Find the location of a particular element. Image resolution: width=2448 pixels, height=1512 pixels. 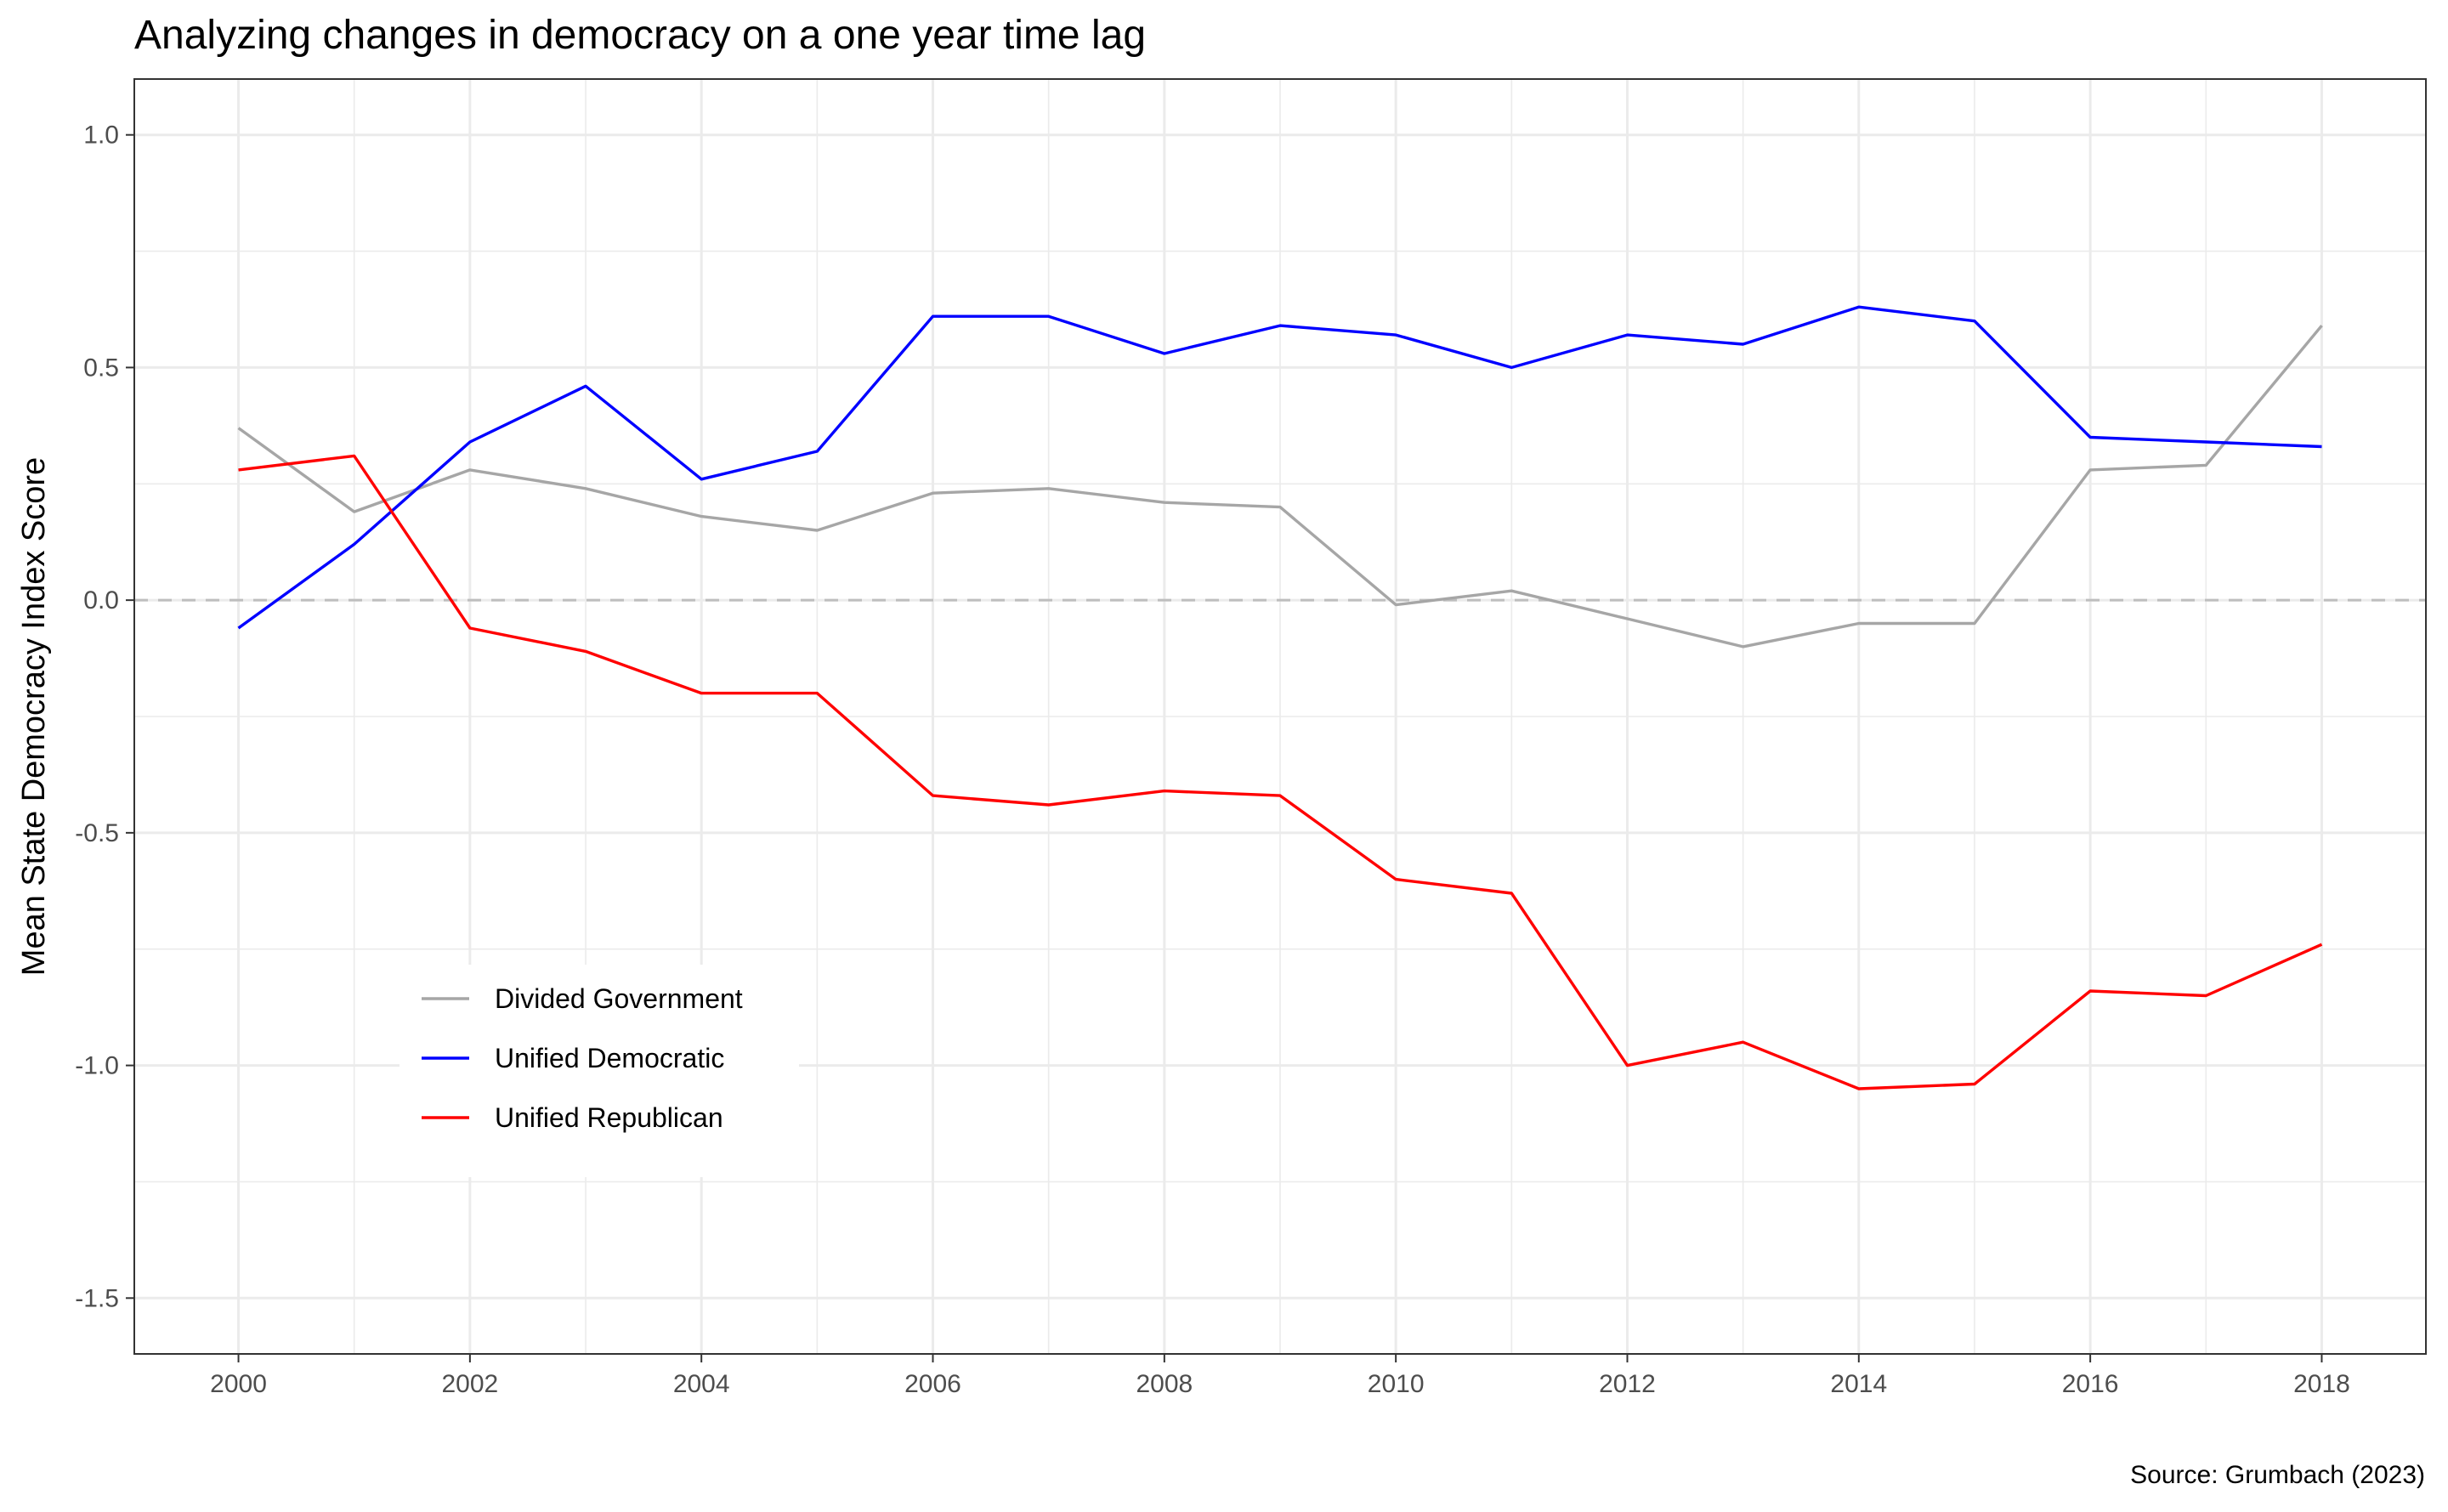

x-tick-label: 2002 is located at coordinates (469, 1384).